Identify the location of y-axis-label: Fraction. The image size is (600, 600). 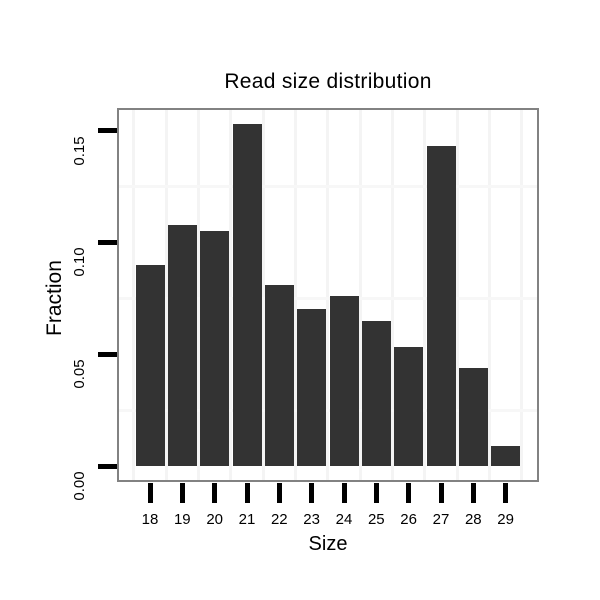
(54, 298).